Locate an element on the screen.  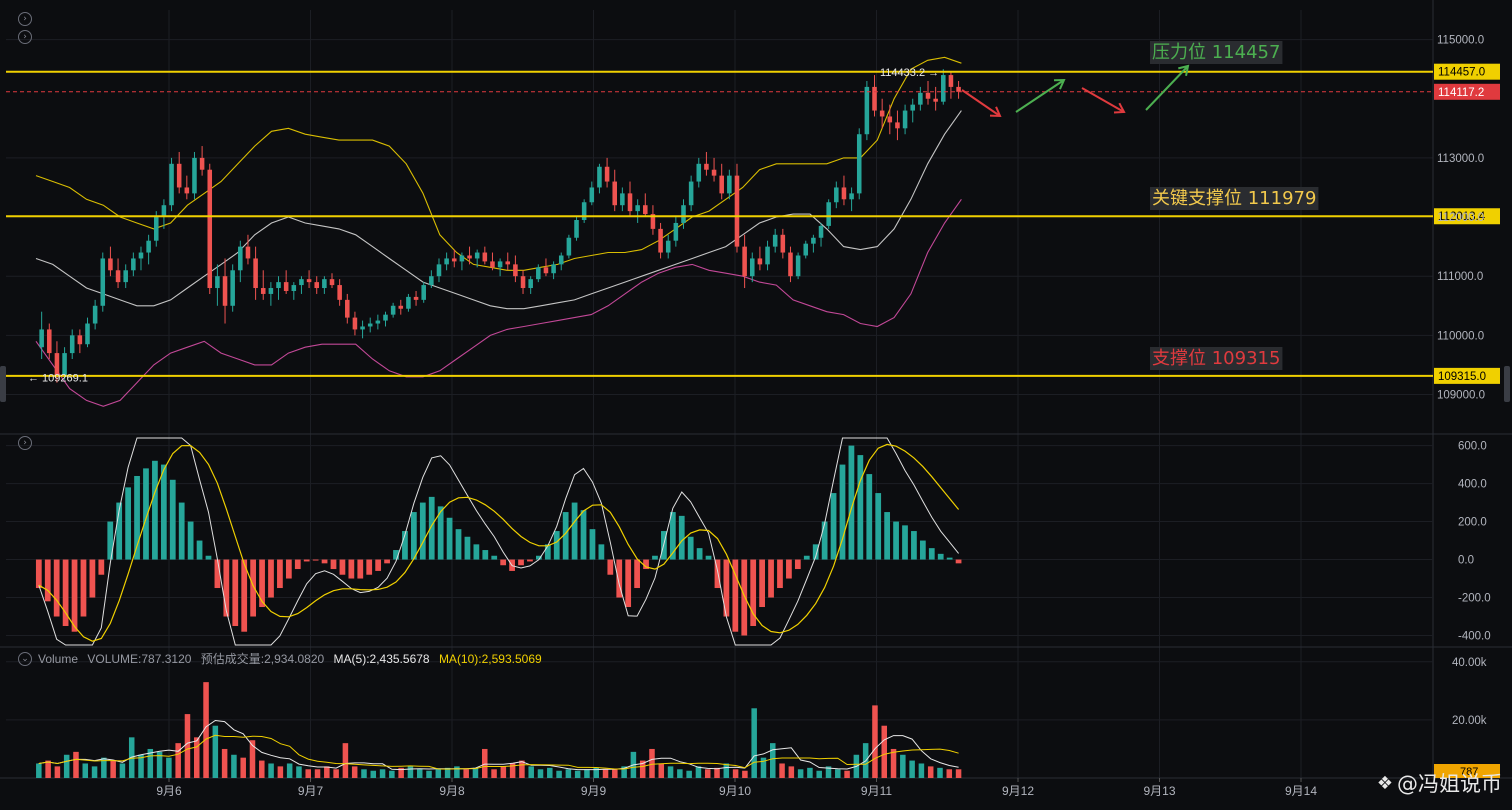
date-tick-label: 9月12 is located at coordinates (1018, 791).